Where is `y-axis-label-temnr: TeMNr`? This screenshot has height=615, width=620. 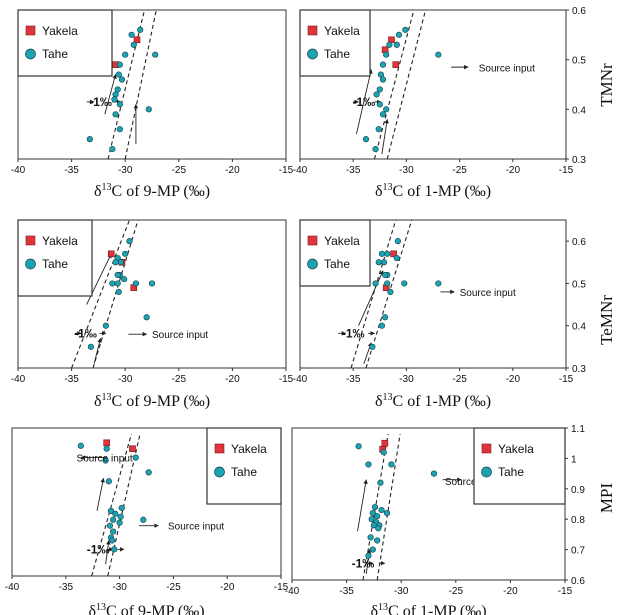 y-axis-label-temnr: TeMNr is located at coordinates (606, 320).